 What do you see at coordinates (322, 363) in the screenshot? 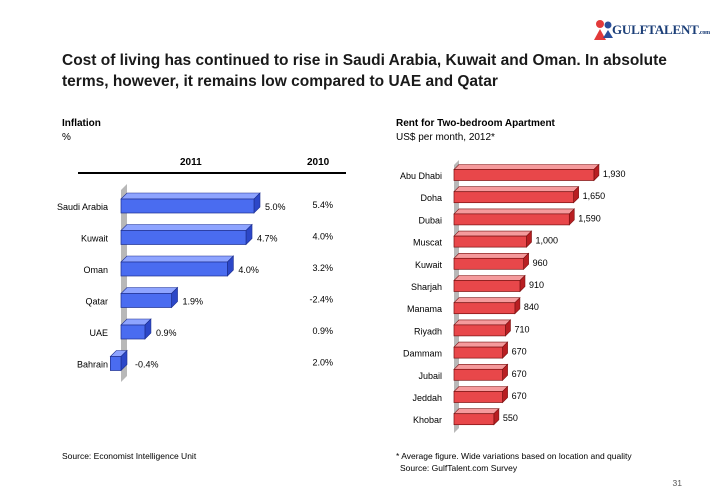
I see `inflation-value-2010: 2.0%` at bounding box center [322, 363].